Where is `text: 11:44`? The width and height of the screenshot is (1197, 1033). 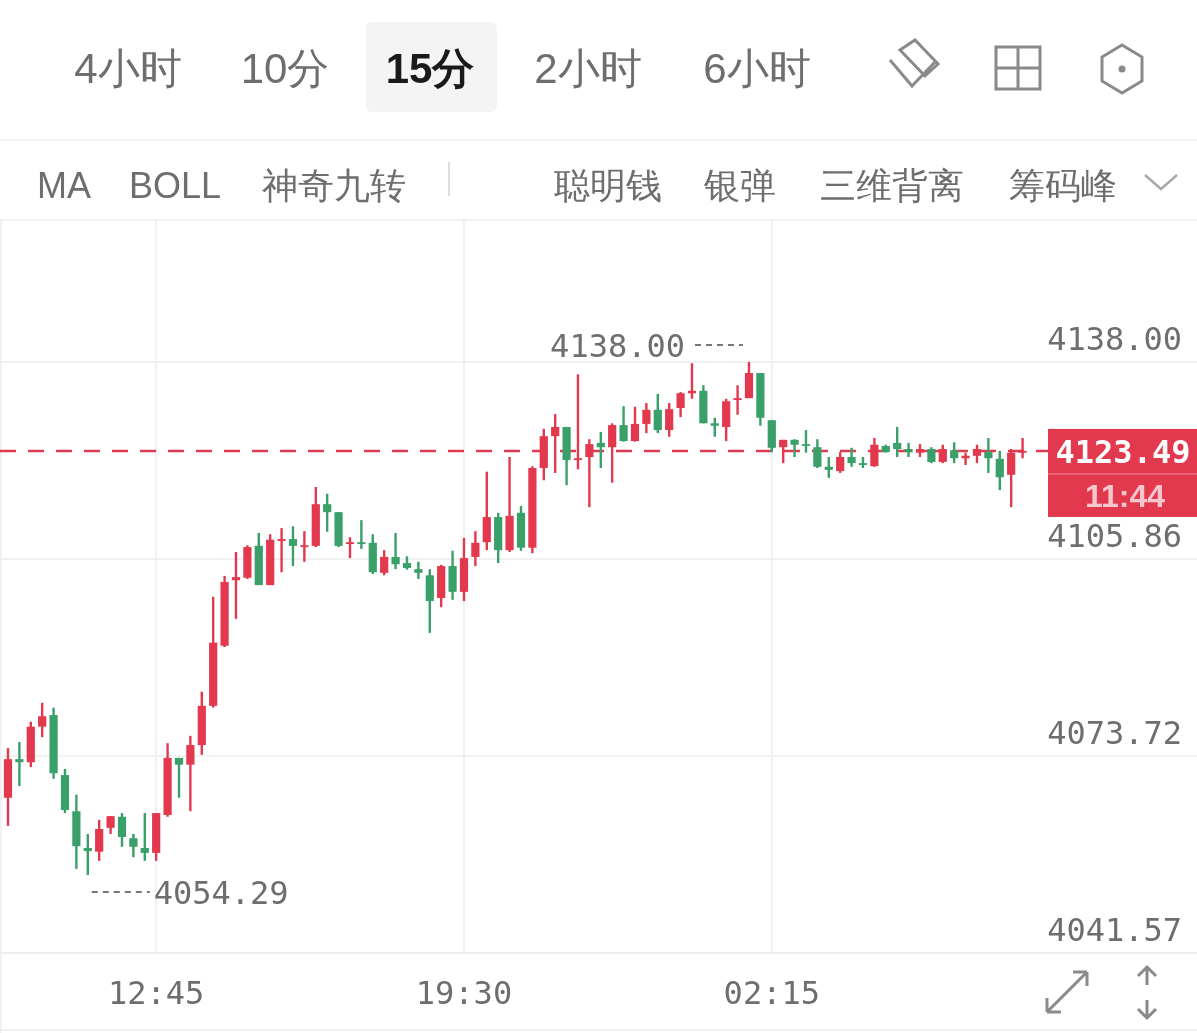
text: 11:44 is located at coordinates (1125, 496).